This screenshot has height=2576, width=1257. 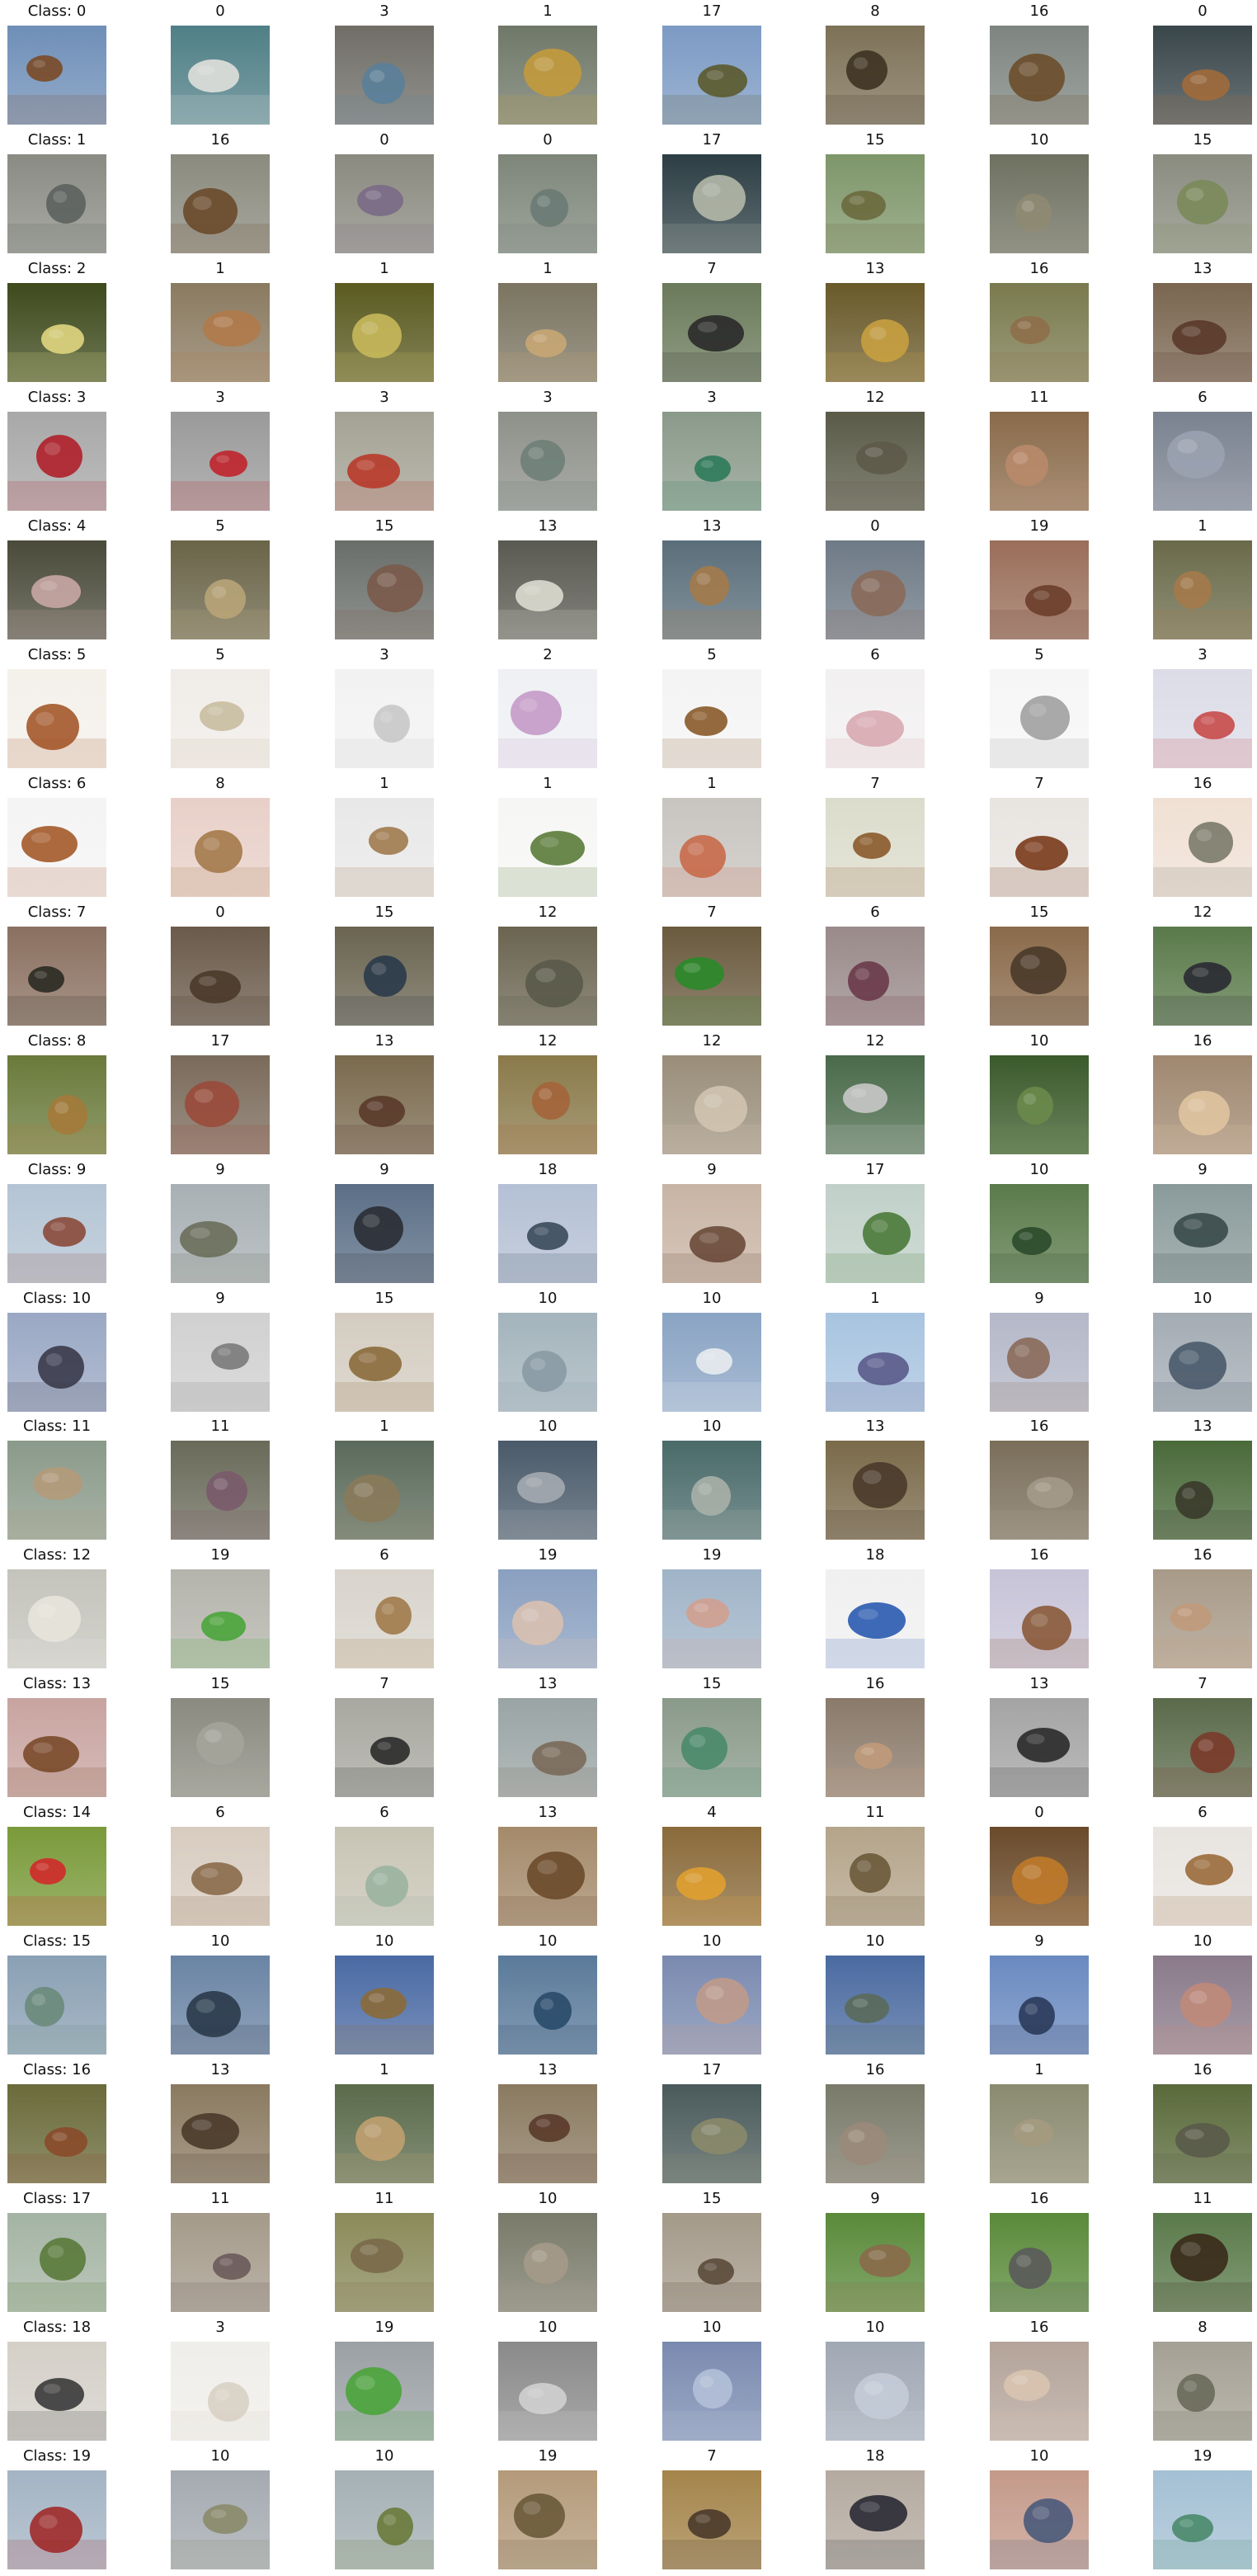 What do you see at coordinates (221, 2134) in the screenshot?
I see `sample-thumbnail: snail on sand` at bounding box center [221, 2134].